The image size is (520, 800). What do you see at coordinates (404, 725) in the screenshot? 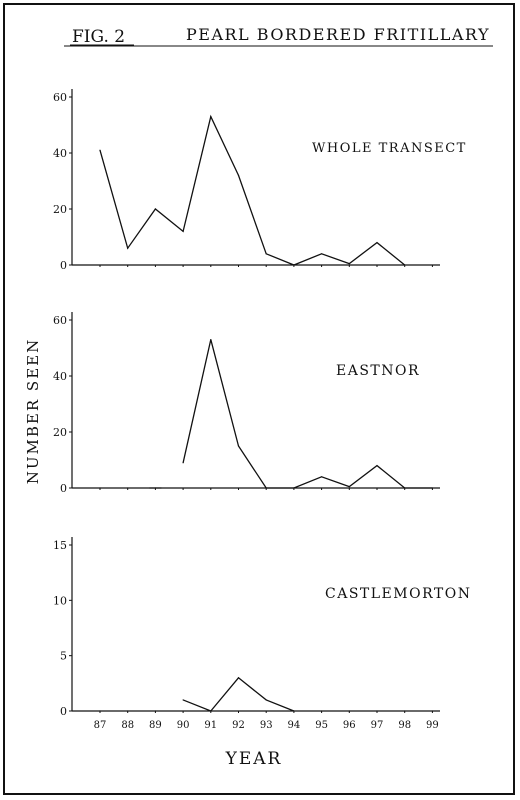
I see `x-tick-label: 98` at bounding box center [404, 725].